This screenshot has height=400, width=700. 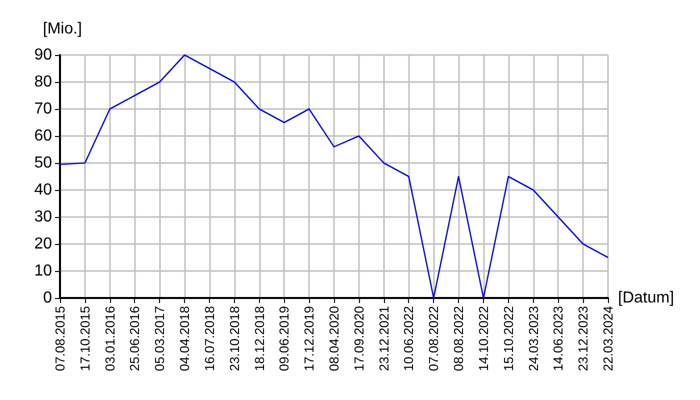 I want to click on y-tick-label: 70, so click(x=43, y=109).